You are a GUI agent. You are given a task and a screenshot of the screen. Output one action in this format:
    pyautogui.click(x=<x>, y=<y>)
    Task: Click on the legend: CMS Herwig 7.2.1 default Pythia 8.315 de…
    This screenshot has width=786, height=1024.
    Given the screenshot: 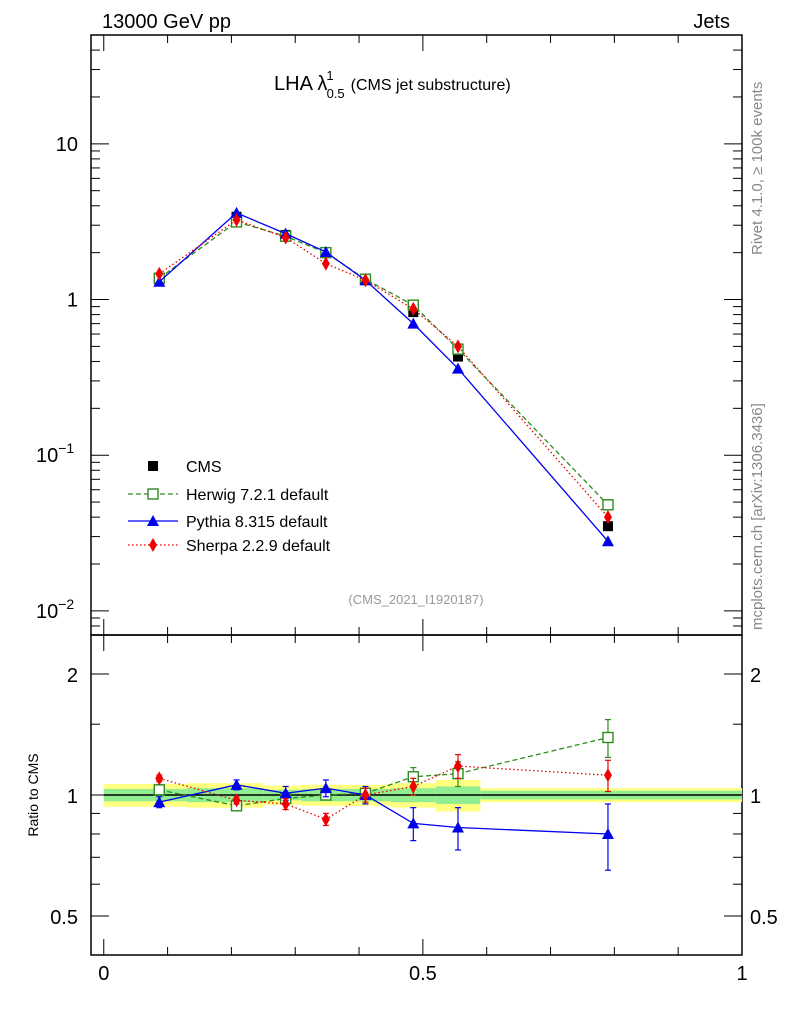 What is the action you would take?
    pyautogui.click(x=229, y=507)
    